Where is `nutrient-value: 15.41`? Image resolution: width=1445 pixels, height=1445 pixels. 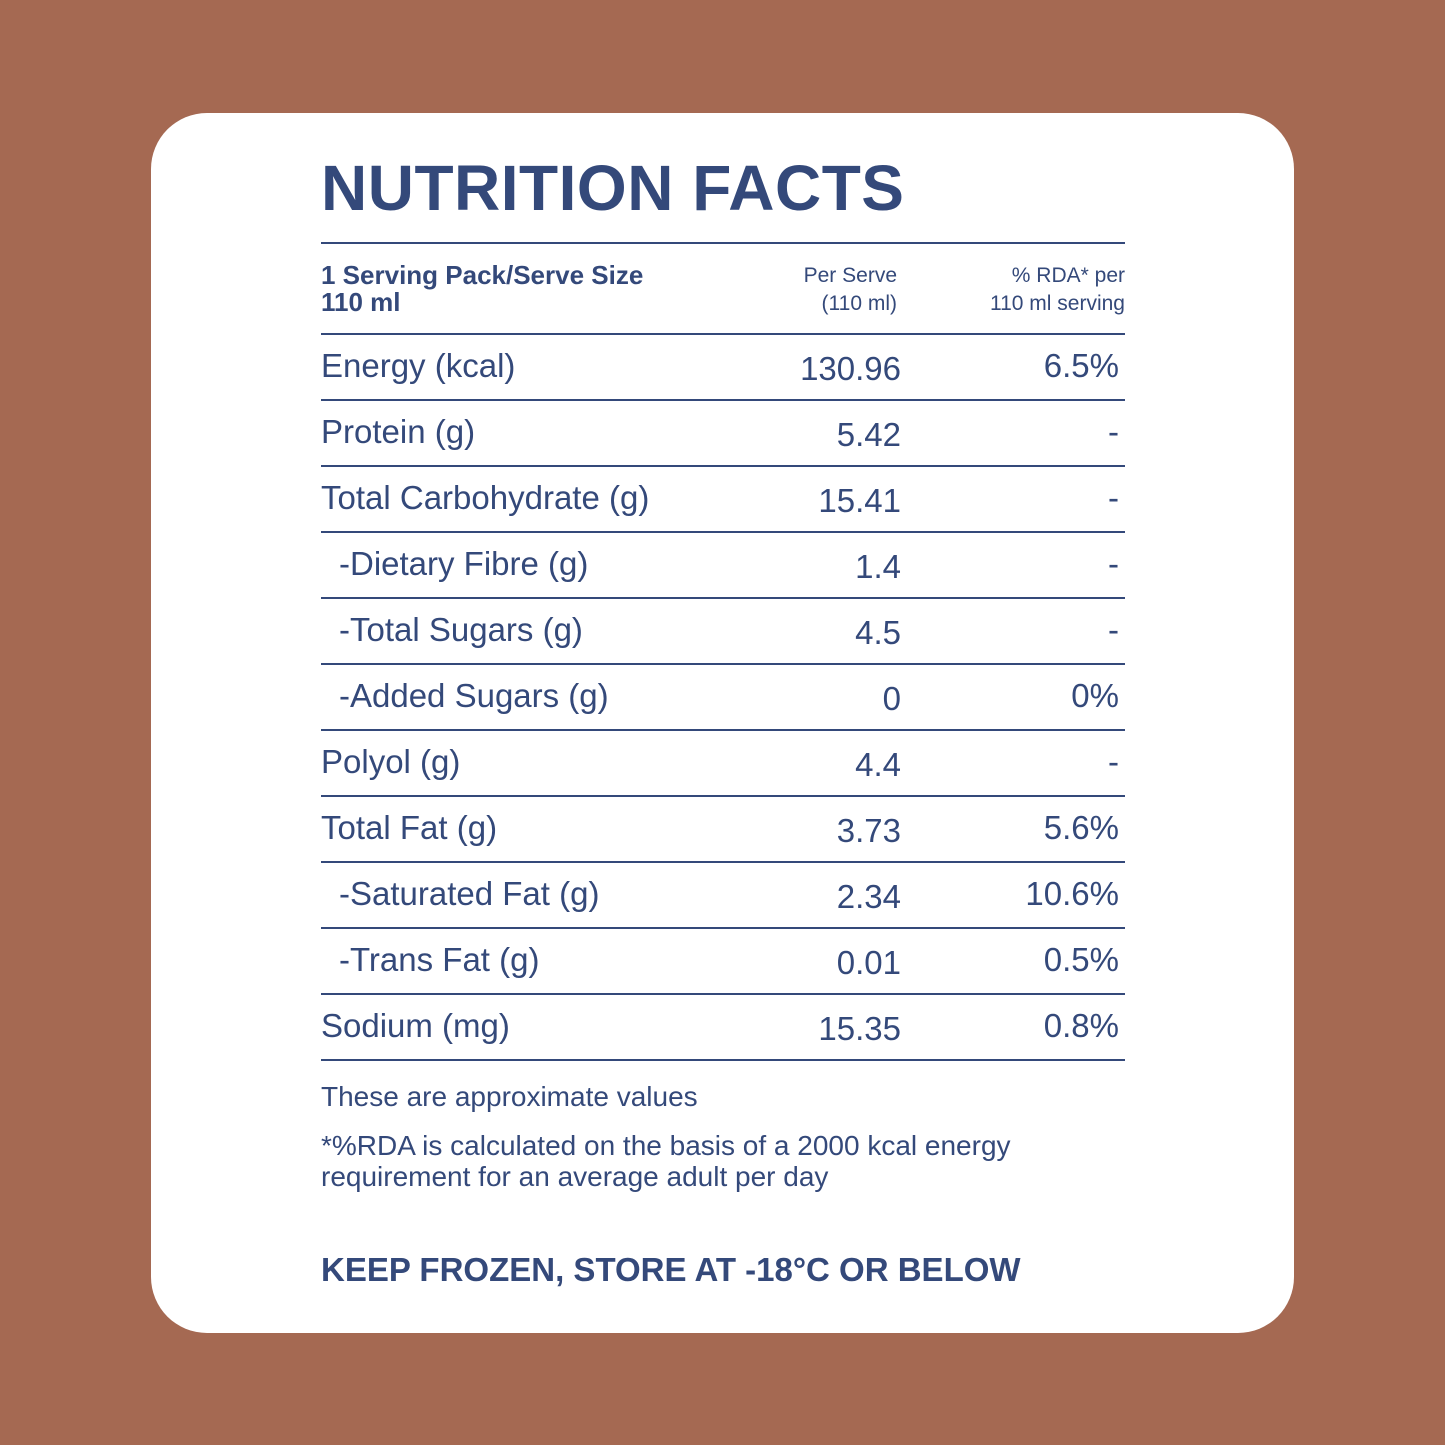 nutrient-value: 15.41 is located at coordinates (859, 500).